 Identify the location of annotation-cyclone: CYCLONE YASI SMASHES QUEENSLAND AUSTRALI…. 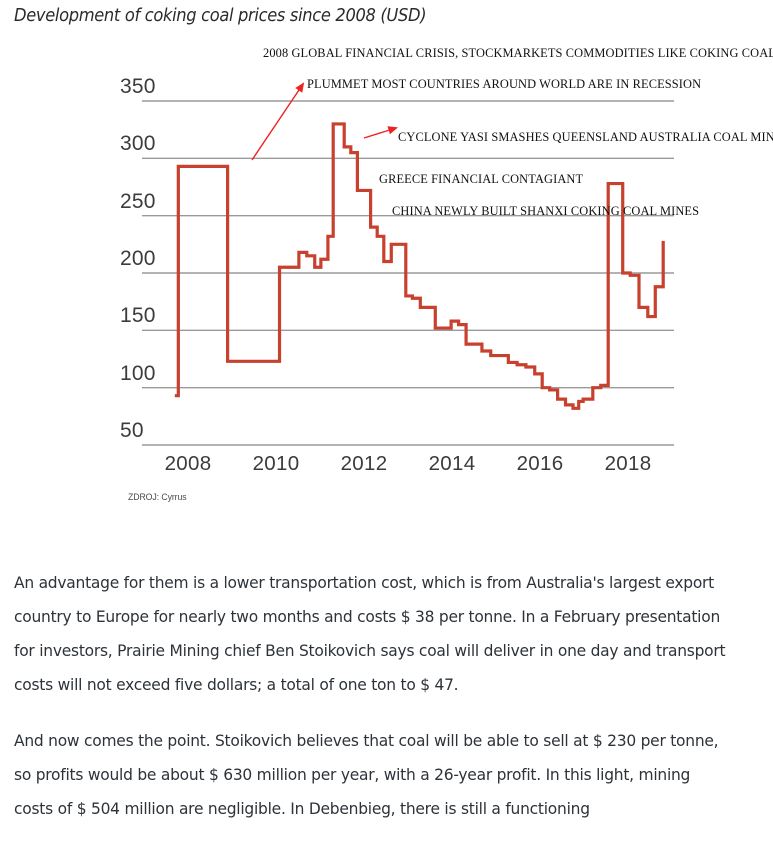
(585, 137).